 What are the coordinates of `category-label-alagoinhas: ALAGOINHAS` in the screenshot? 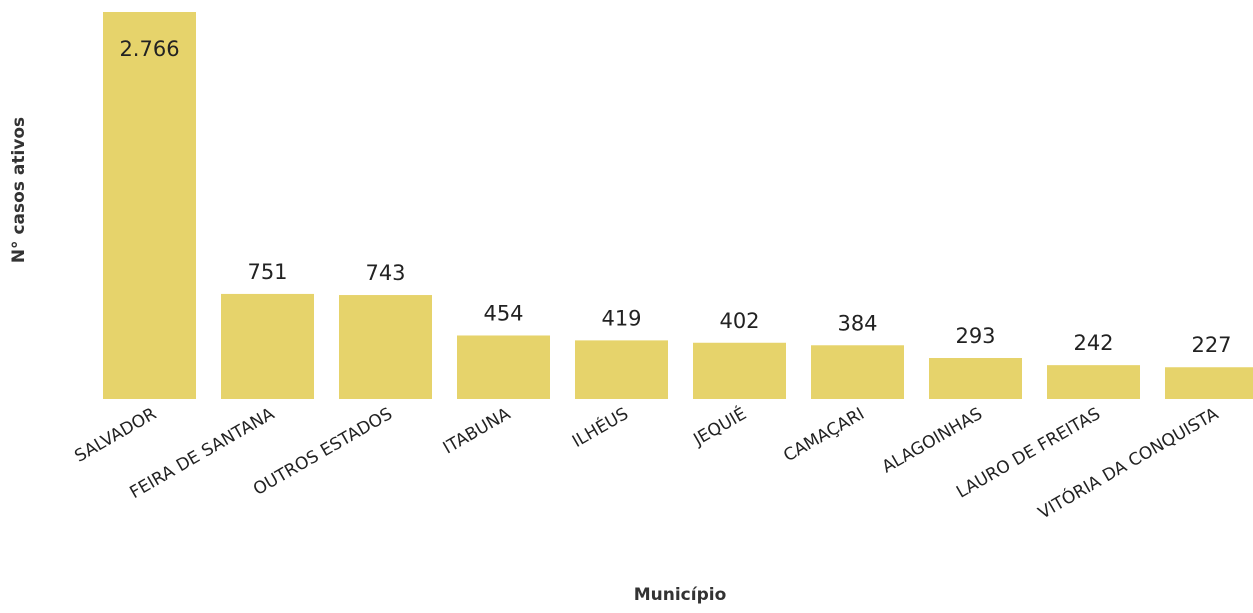 It's located at (932, 440).